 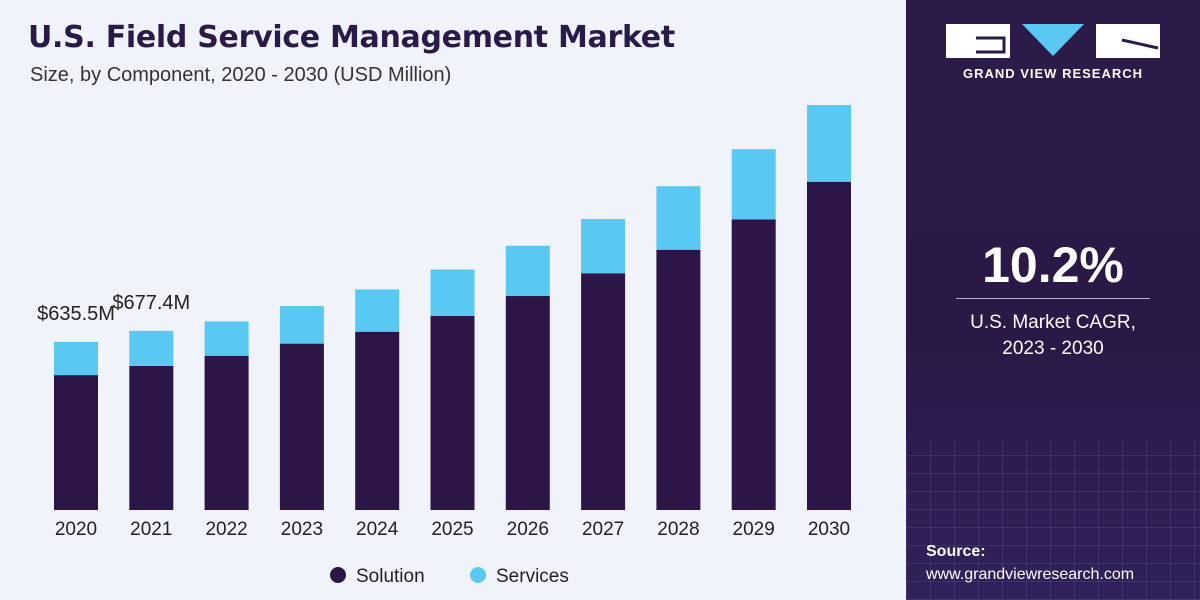 What do you see at coordinates (1053, 73) in the screenshot?
I see `logo-text: GRAND VIEW RESEARCH` at bounding box center [1053, 73].